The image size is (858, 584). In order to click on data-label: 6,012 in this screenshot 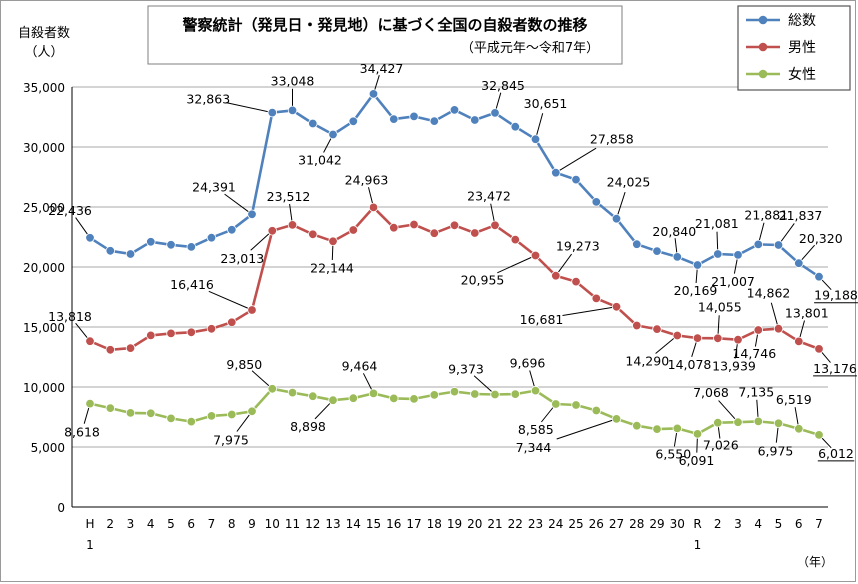, I will do `click(836, 453)`.